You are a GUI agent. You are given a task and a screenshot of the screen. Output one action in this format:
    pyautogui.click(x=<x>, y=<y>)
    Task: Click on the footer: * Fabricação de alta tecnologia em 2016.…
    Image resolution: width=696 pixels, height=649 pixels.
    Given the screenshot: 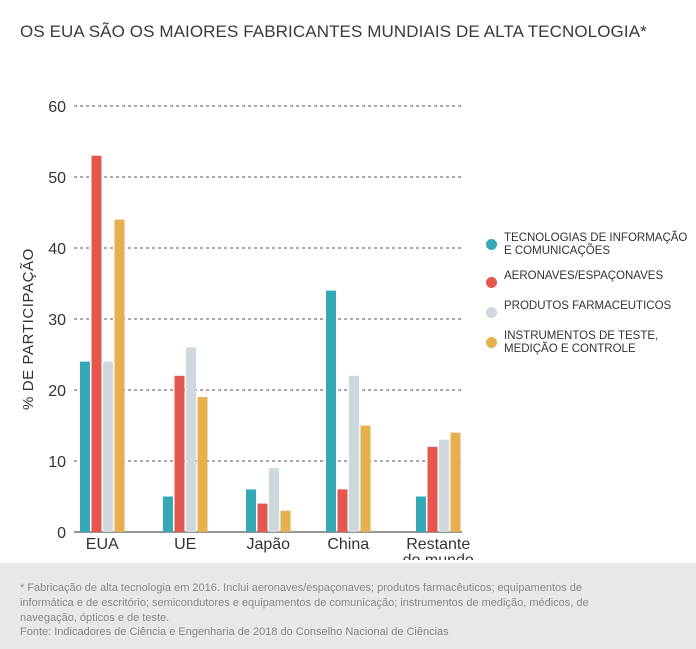 What is the action you would take?
    pyautogui.click(x=348, y=606)
    